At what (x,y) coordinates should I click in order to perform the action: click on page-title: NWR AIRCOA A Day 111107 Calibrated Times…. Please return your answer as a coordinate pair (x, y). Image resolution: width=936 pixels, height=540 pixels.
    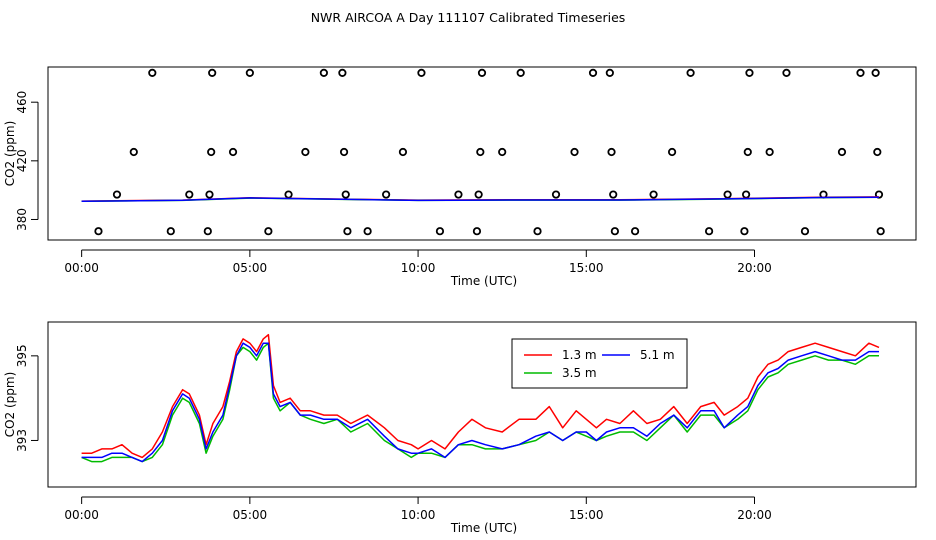
    Looking at the image, I should click on (468, 17).